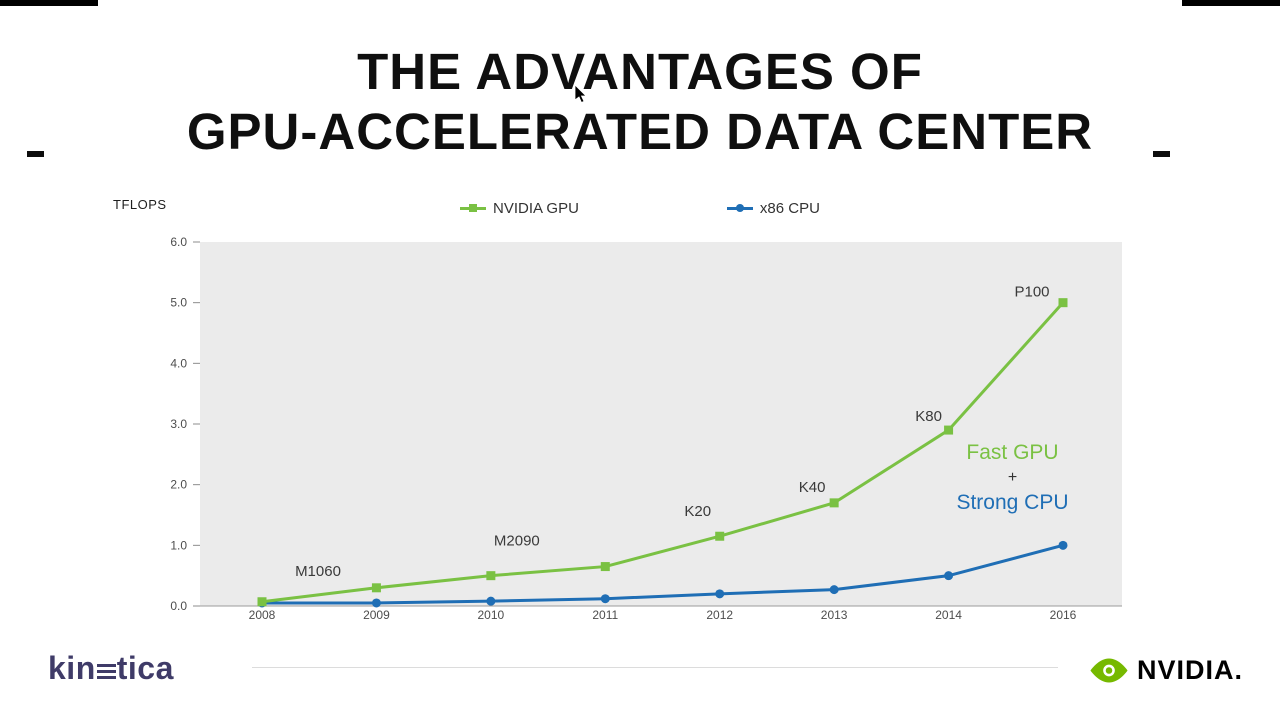  What do you see at coordinates (834, 615) in the screenshot?
I see `x-tick-label: 2013` at bounding box center [834, 615].